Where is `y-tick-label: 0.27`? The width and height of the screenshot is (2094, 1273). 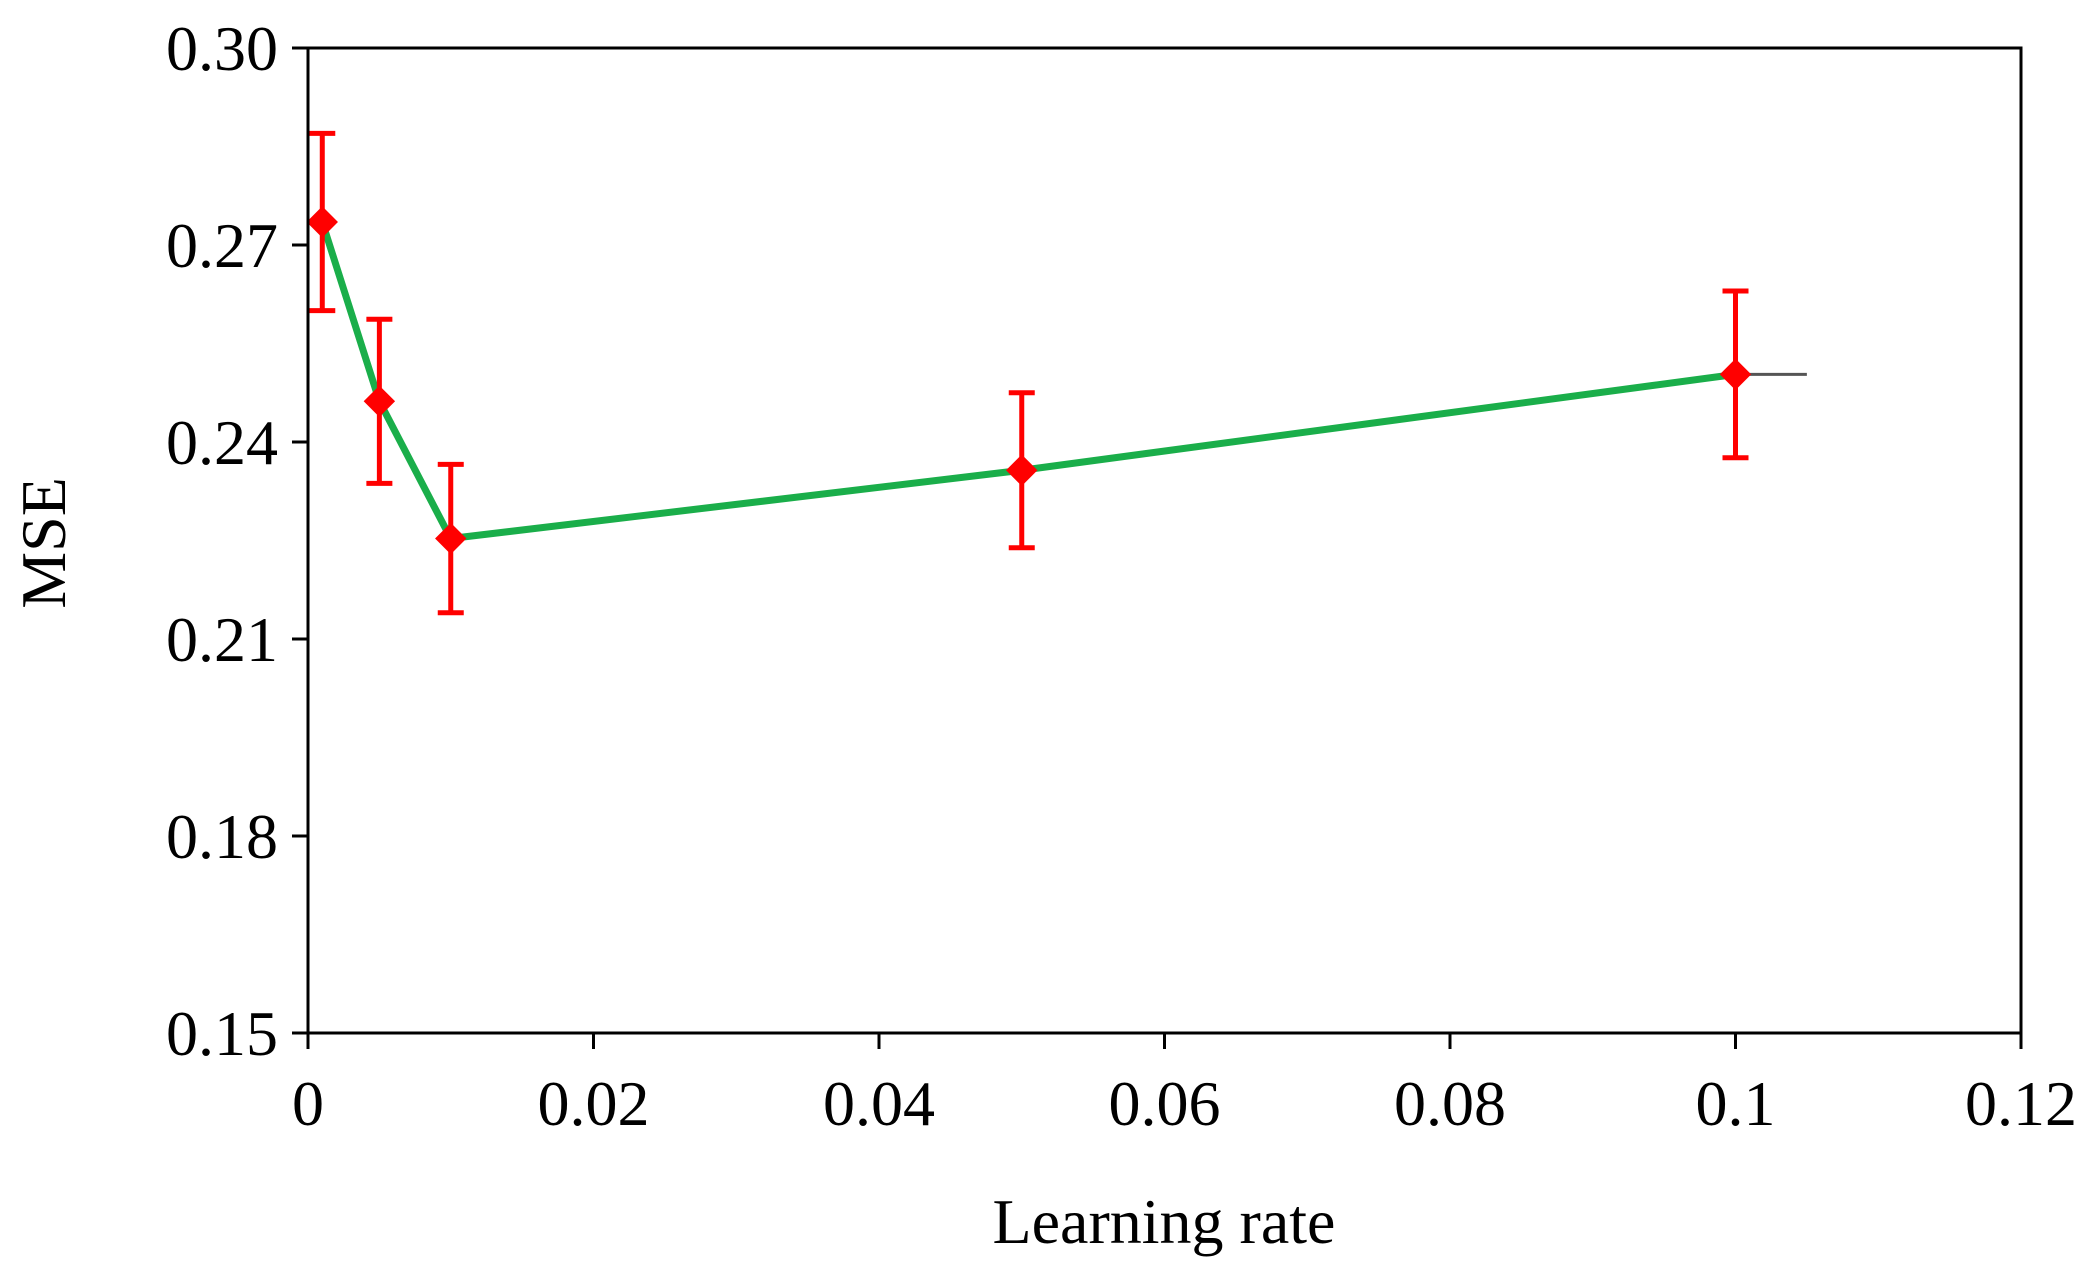
y-tick-label: 0.27 is located at coordinates (222, 245).